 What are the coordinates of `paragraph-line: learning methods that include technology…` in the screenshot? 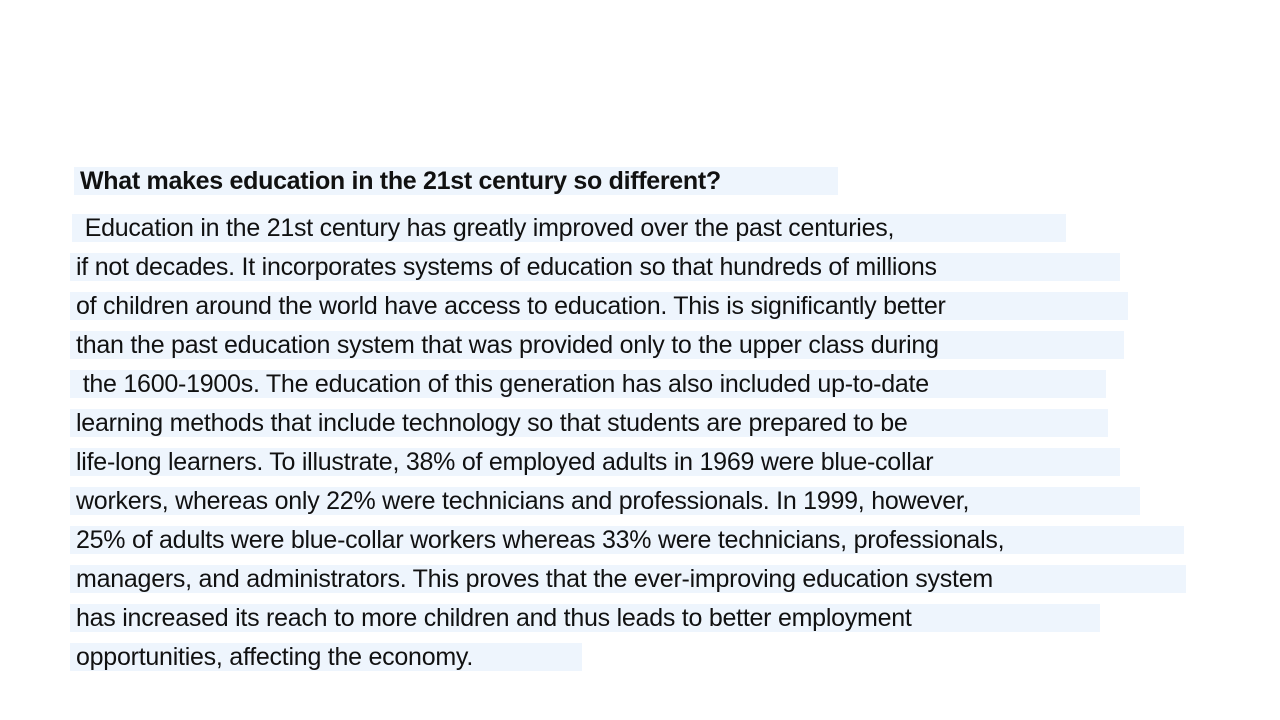 It's located at (589, 423).